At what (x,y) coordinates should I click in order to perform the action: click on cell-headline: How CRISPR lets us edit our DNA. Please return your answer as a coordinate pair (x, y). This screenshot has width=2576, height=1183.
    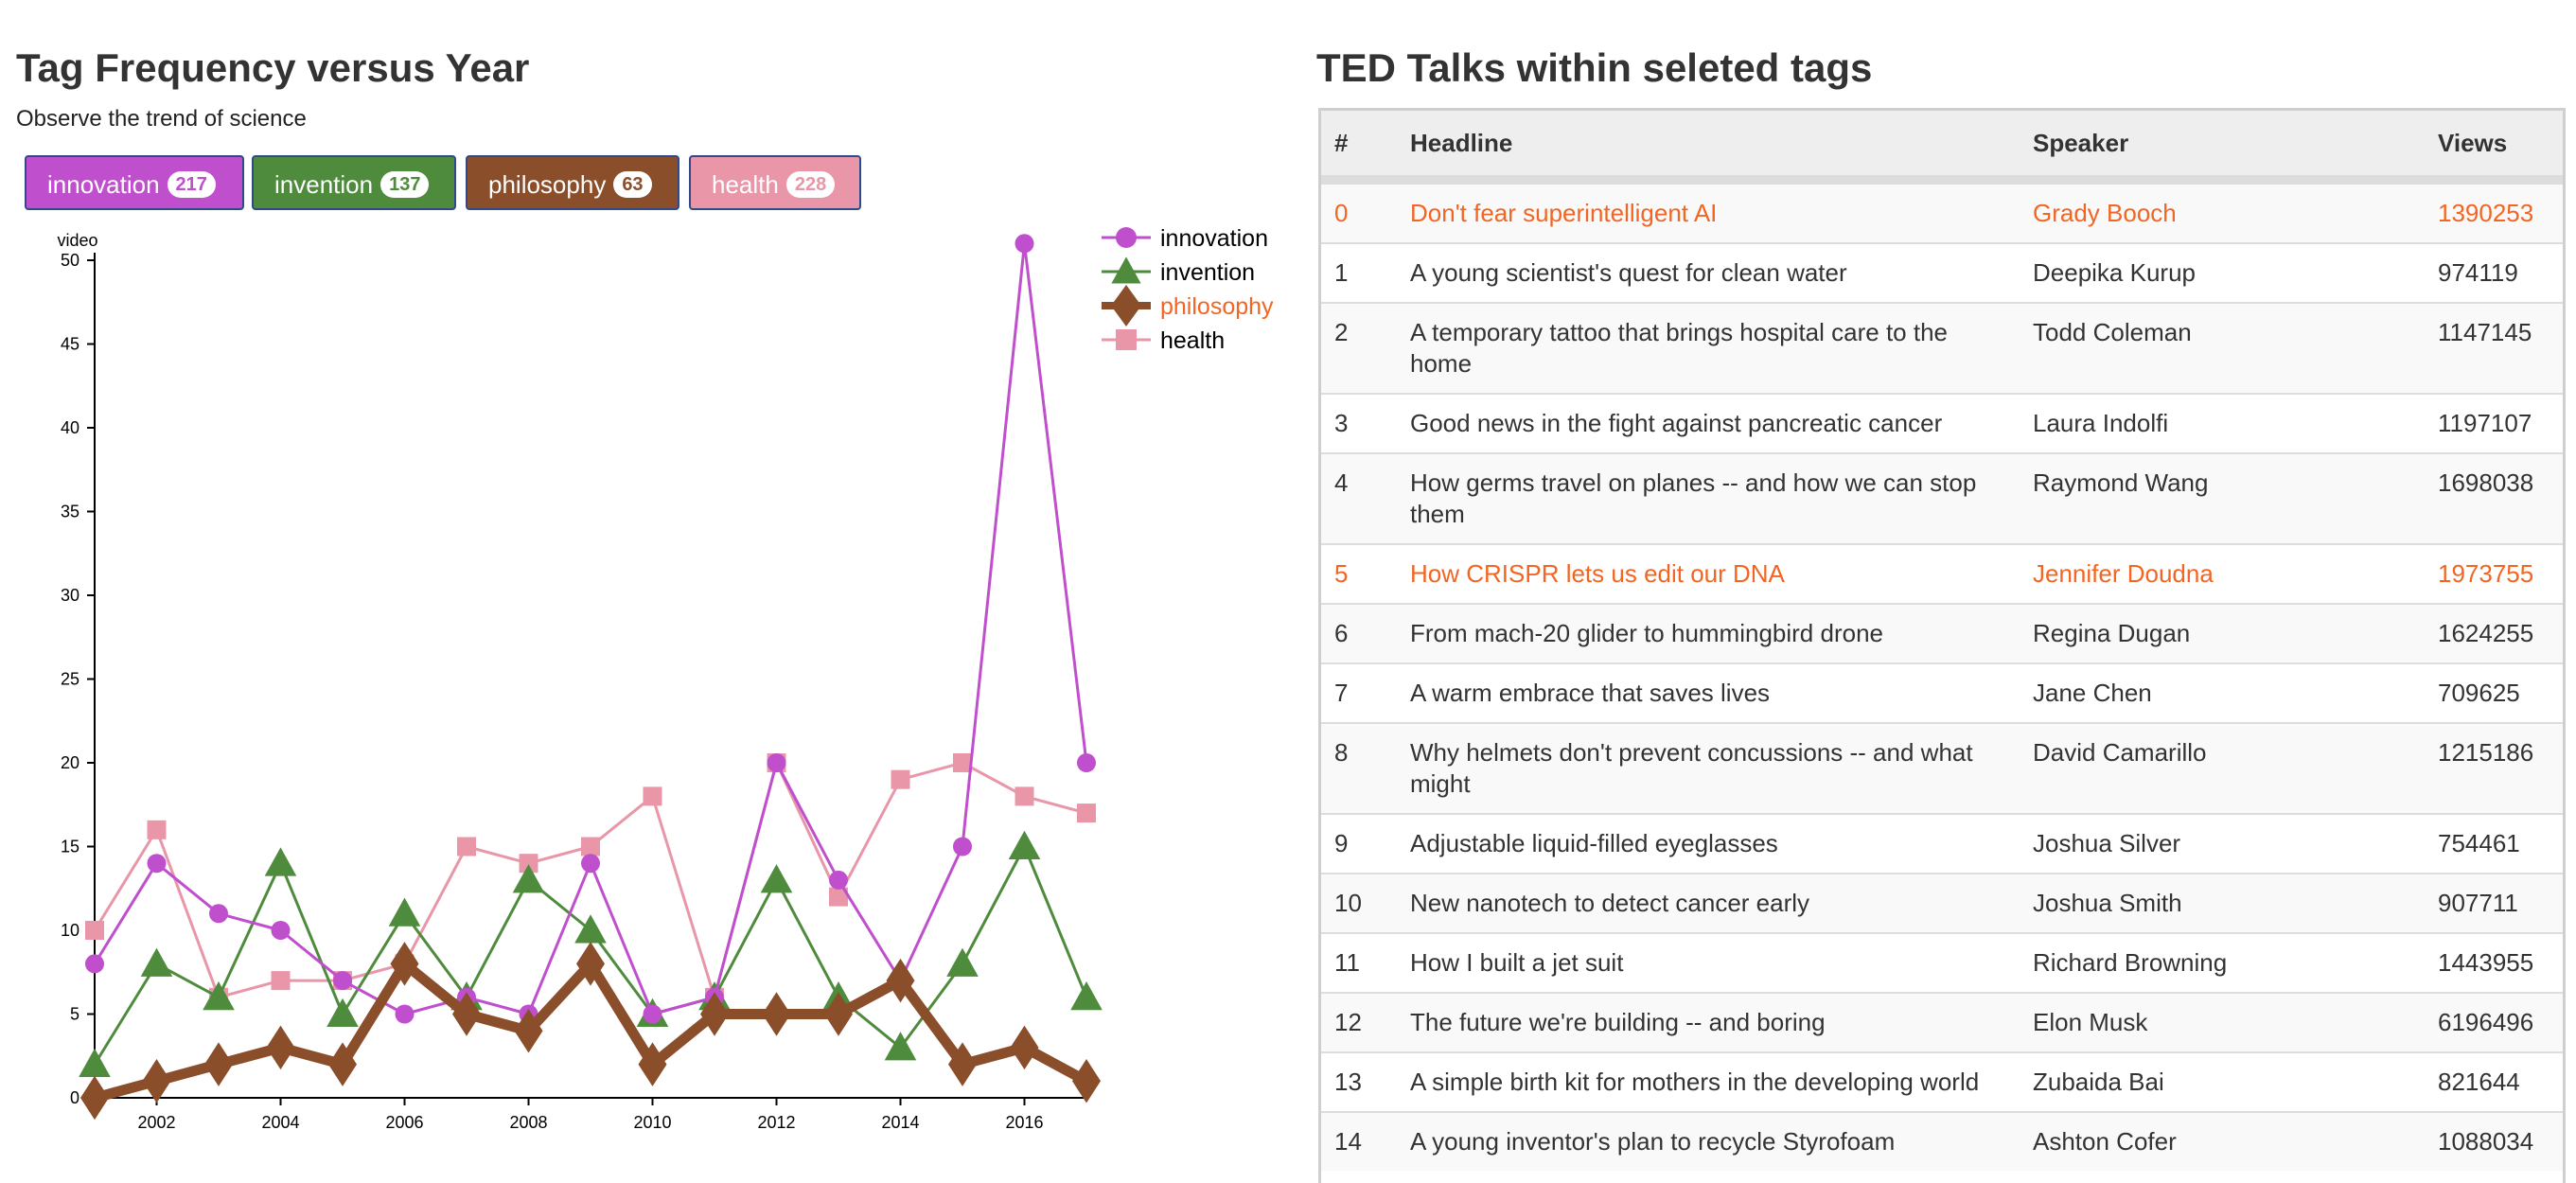
    Looking at the image, I should click on (1708, 573).